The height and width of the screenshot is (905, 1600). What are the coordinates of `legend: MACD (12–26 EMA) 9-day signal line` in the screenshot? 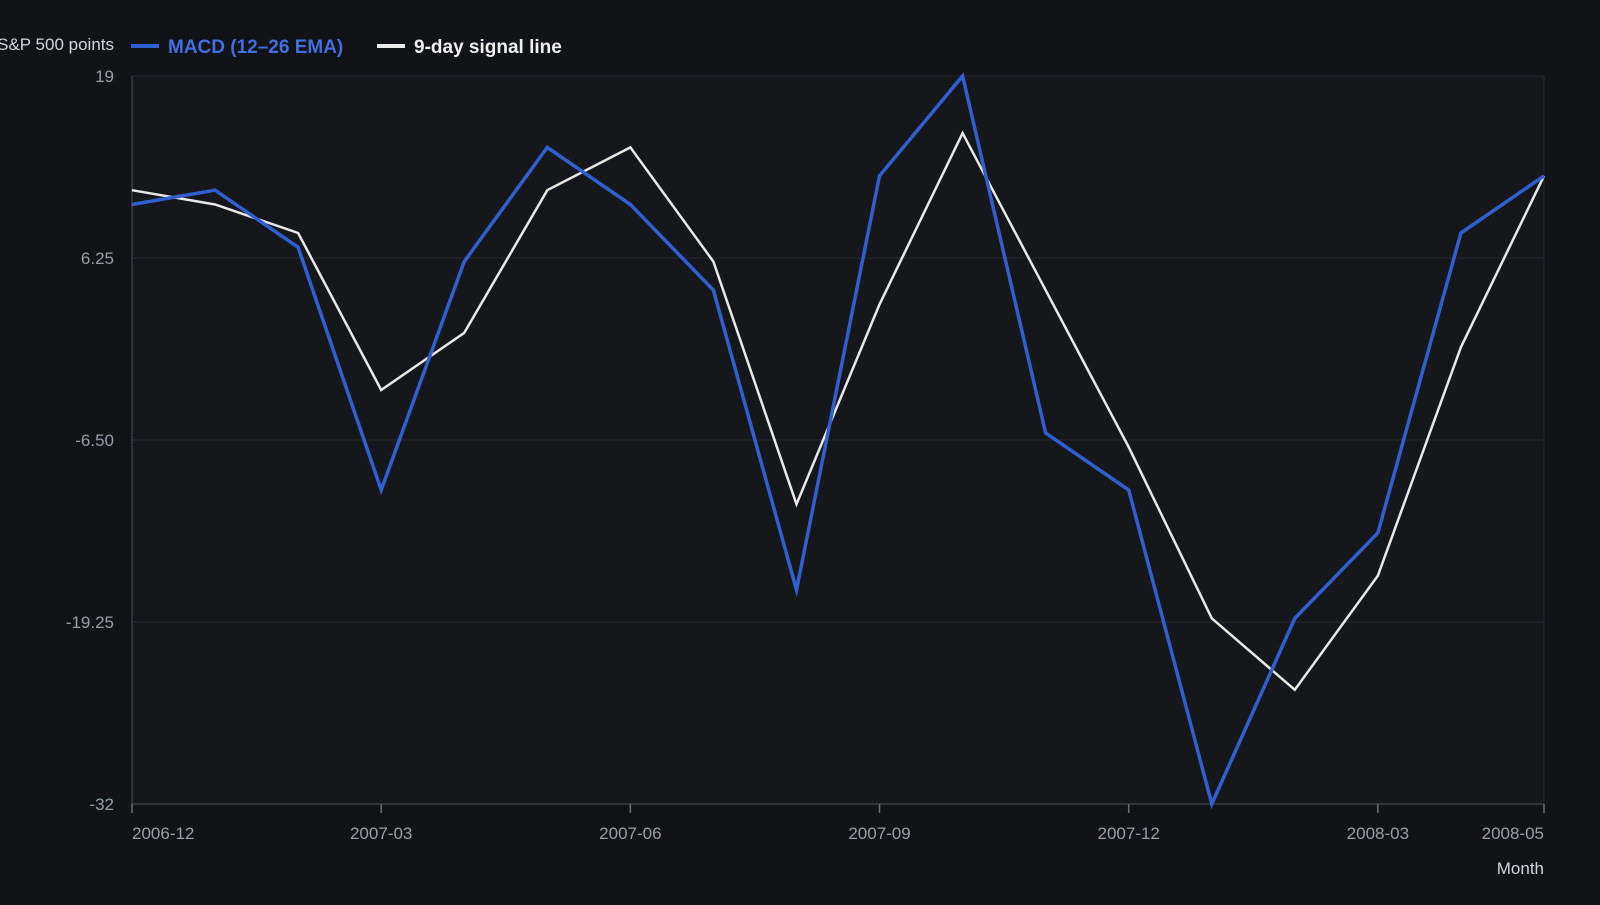 It's located at (346, 47).